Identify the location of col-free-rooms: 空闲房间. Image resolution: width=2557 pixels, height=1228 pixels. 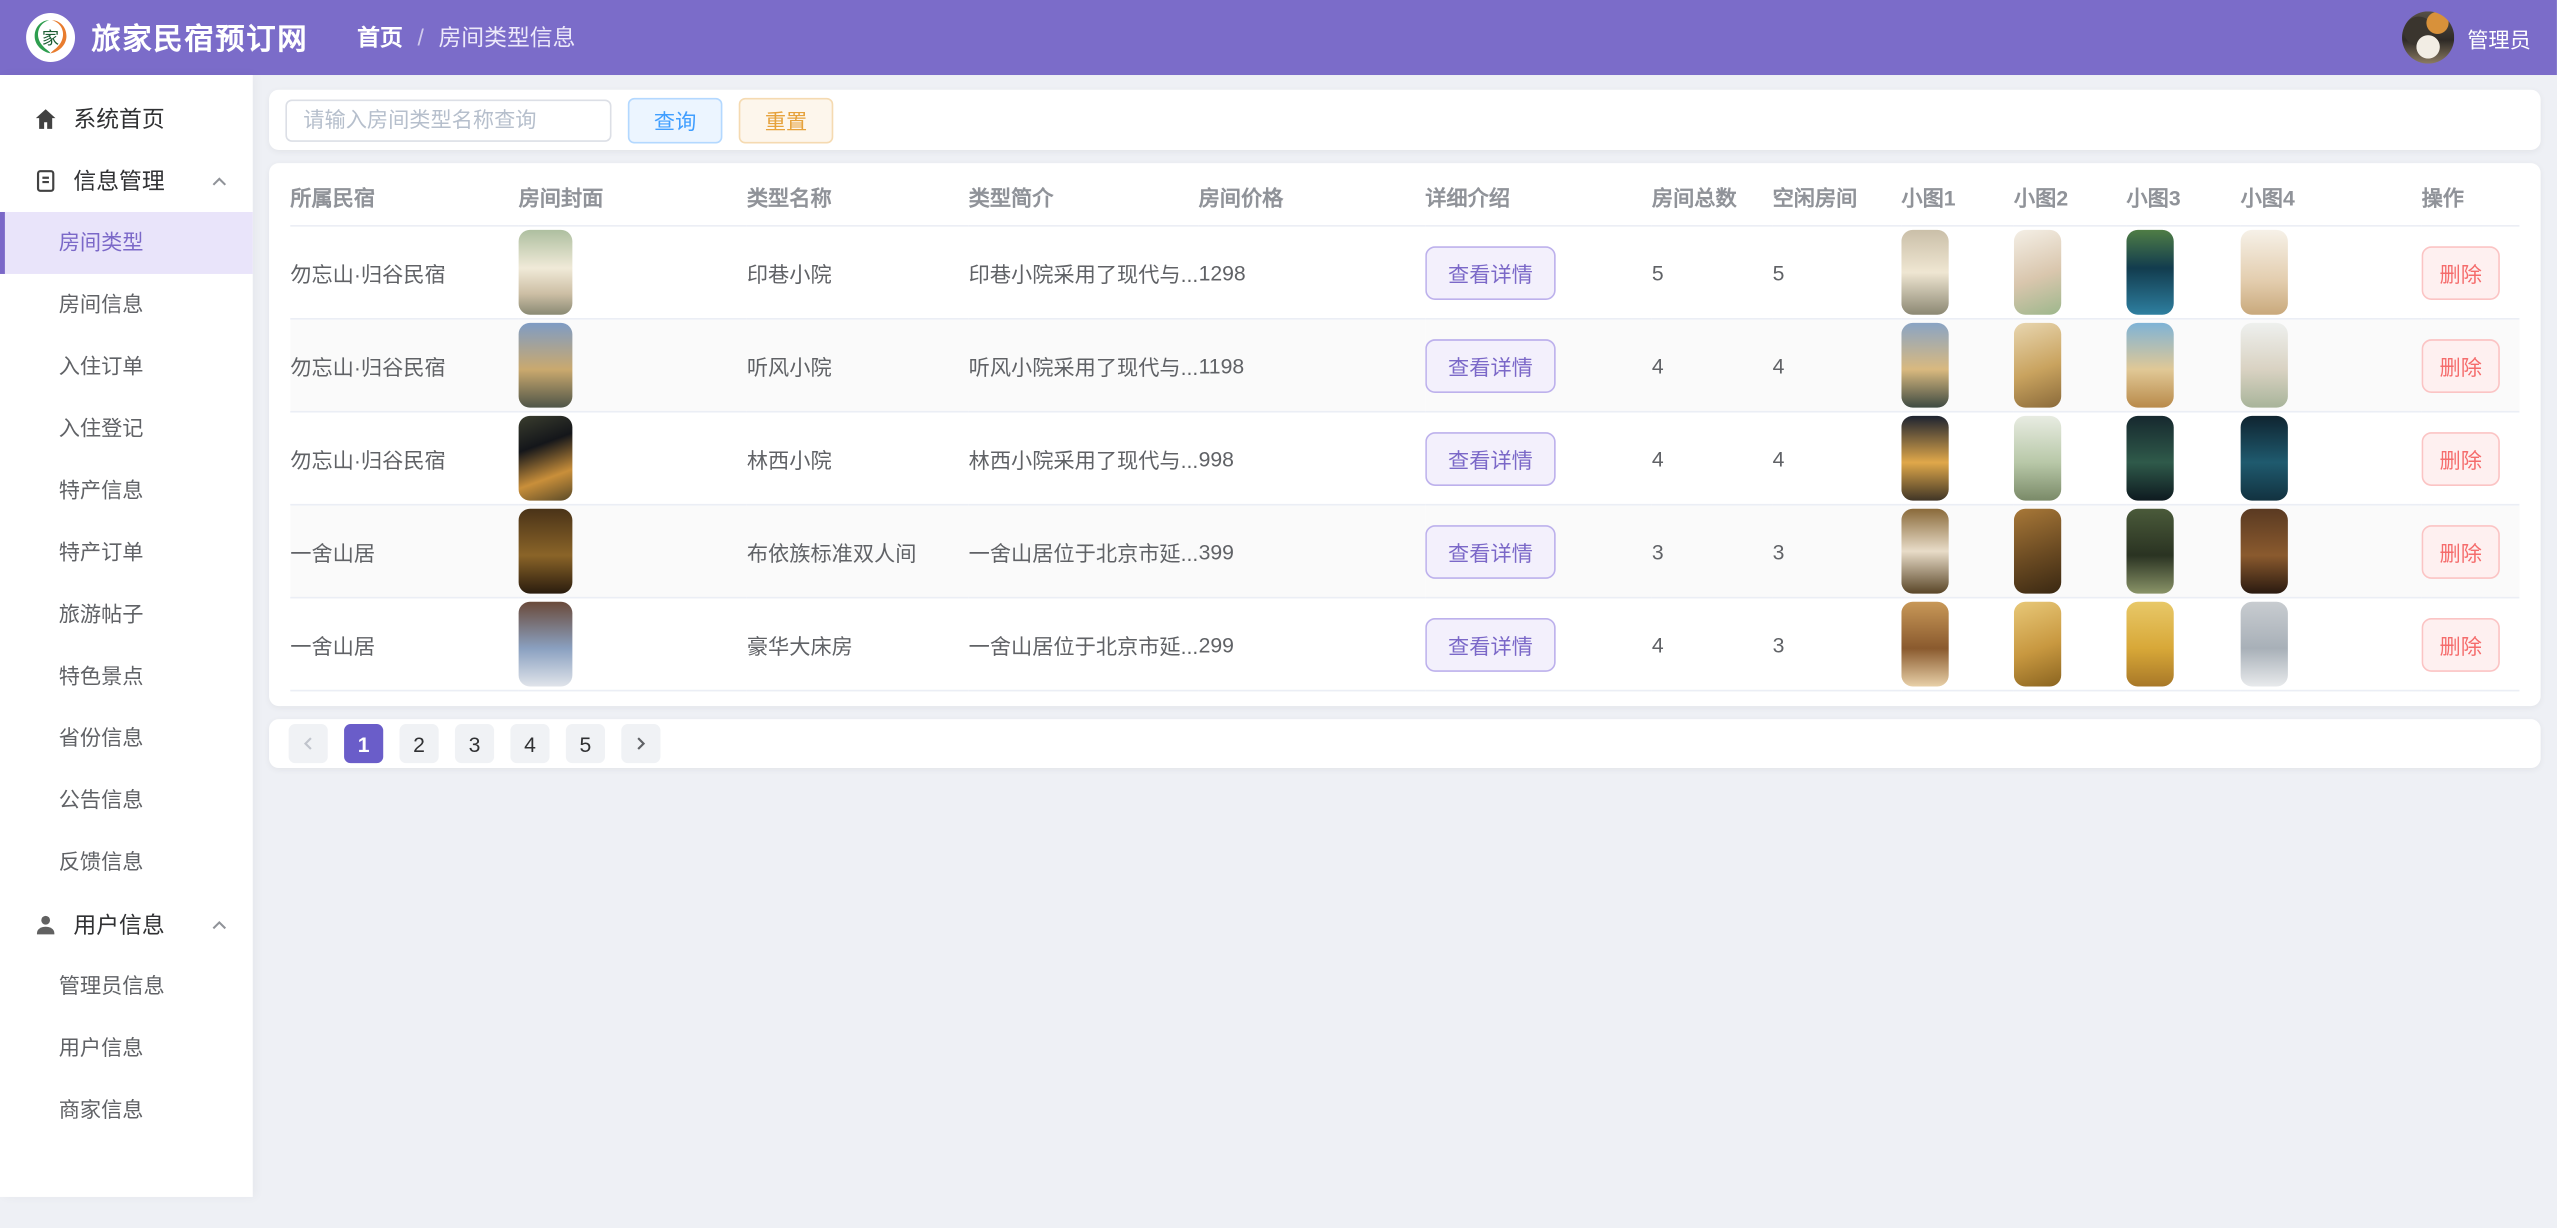
(1837, 196).